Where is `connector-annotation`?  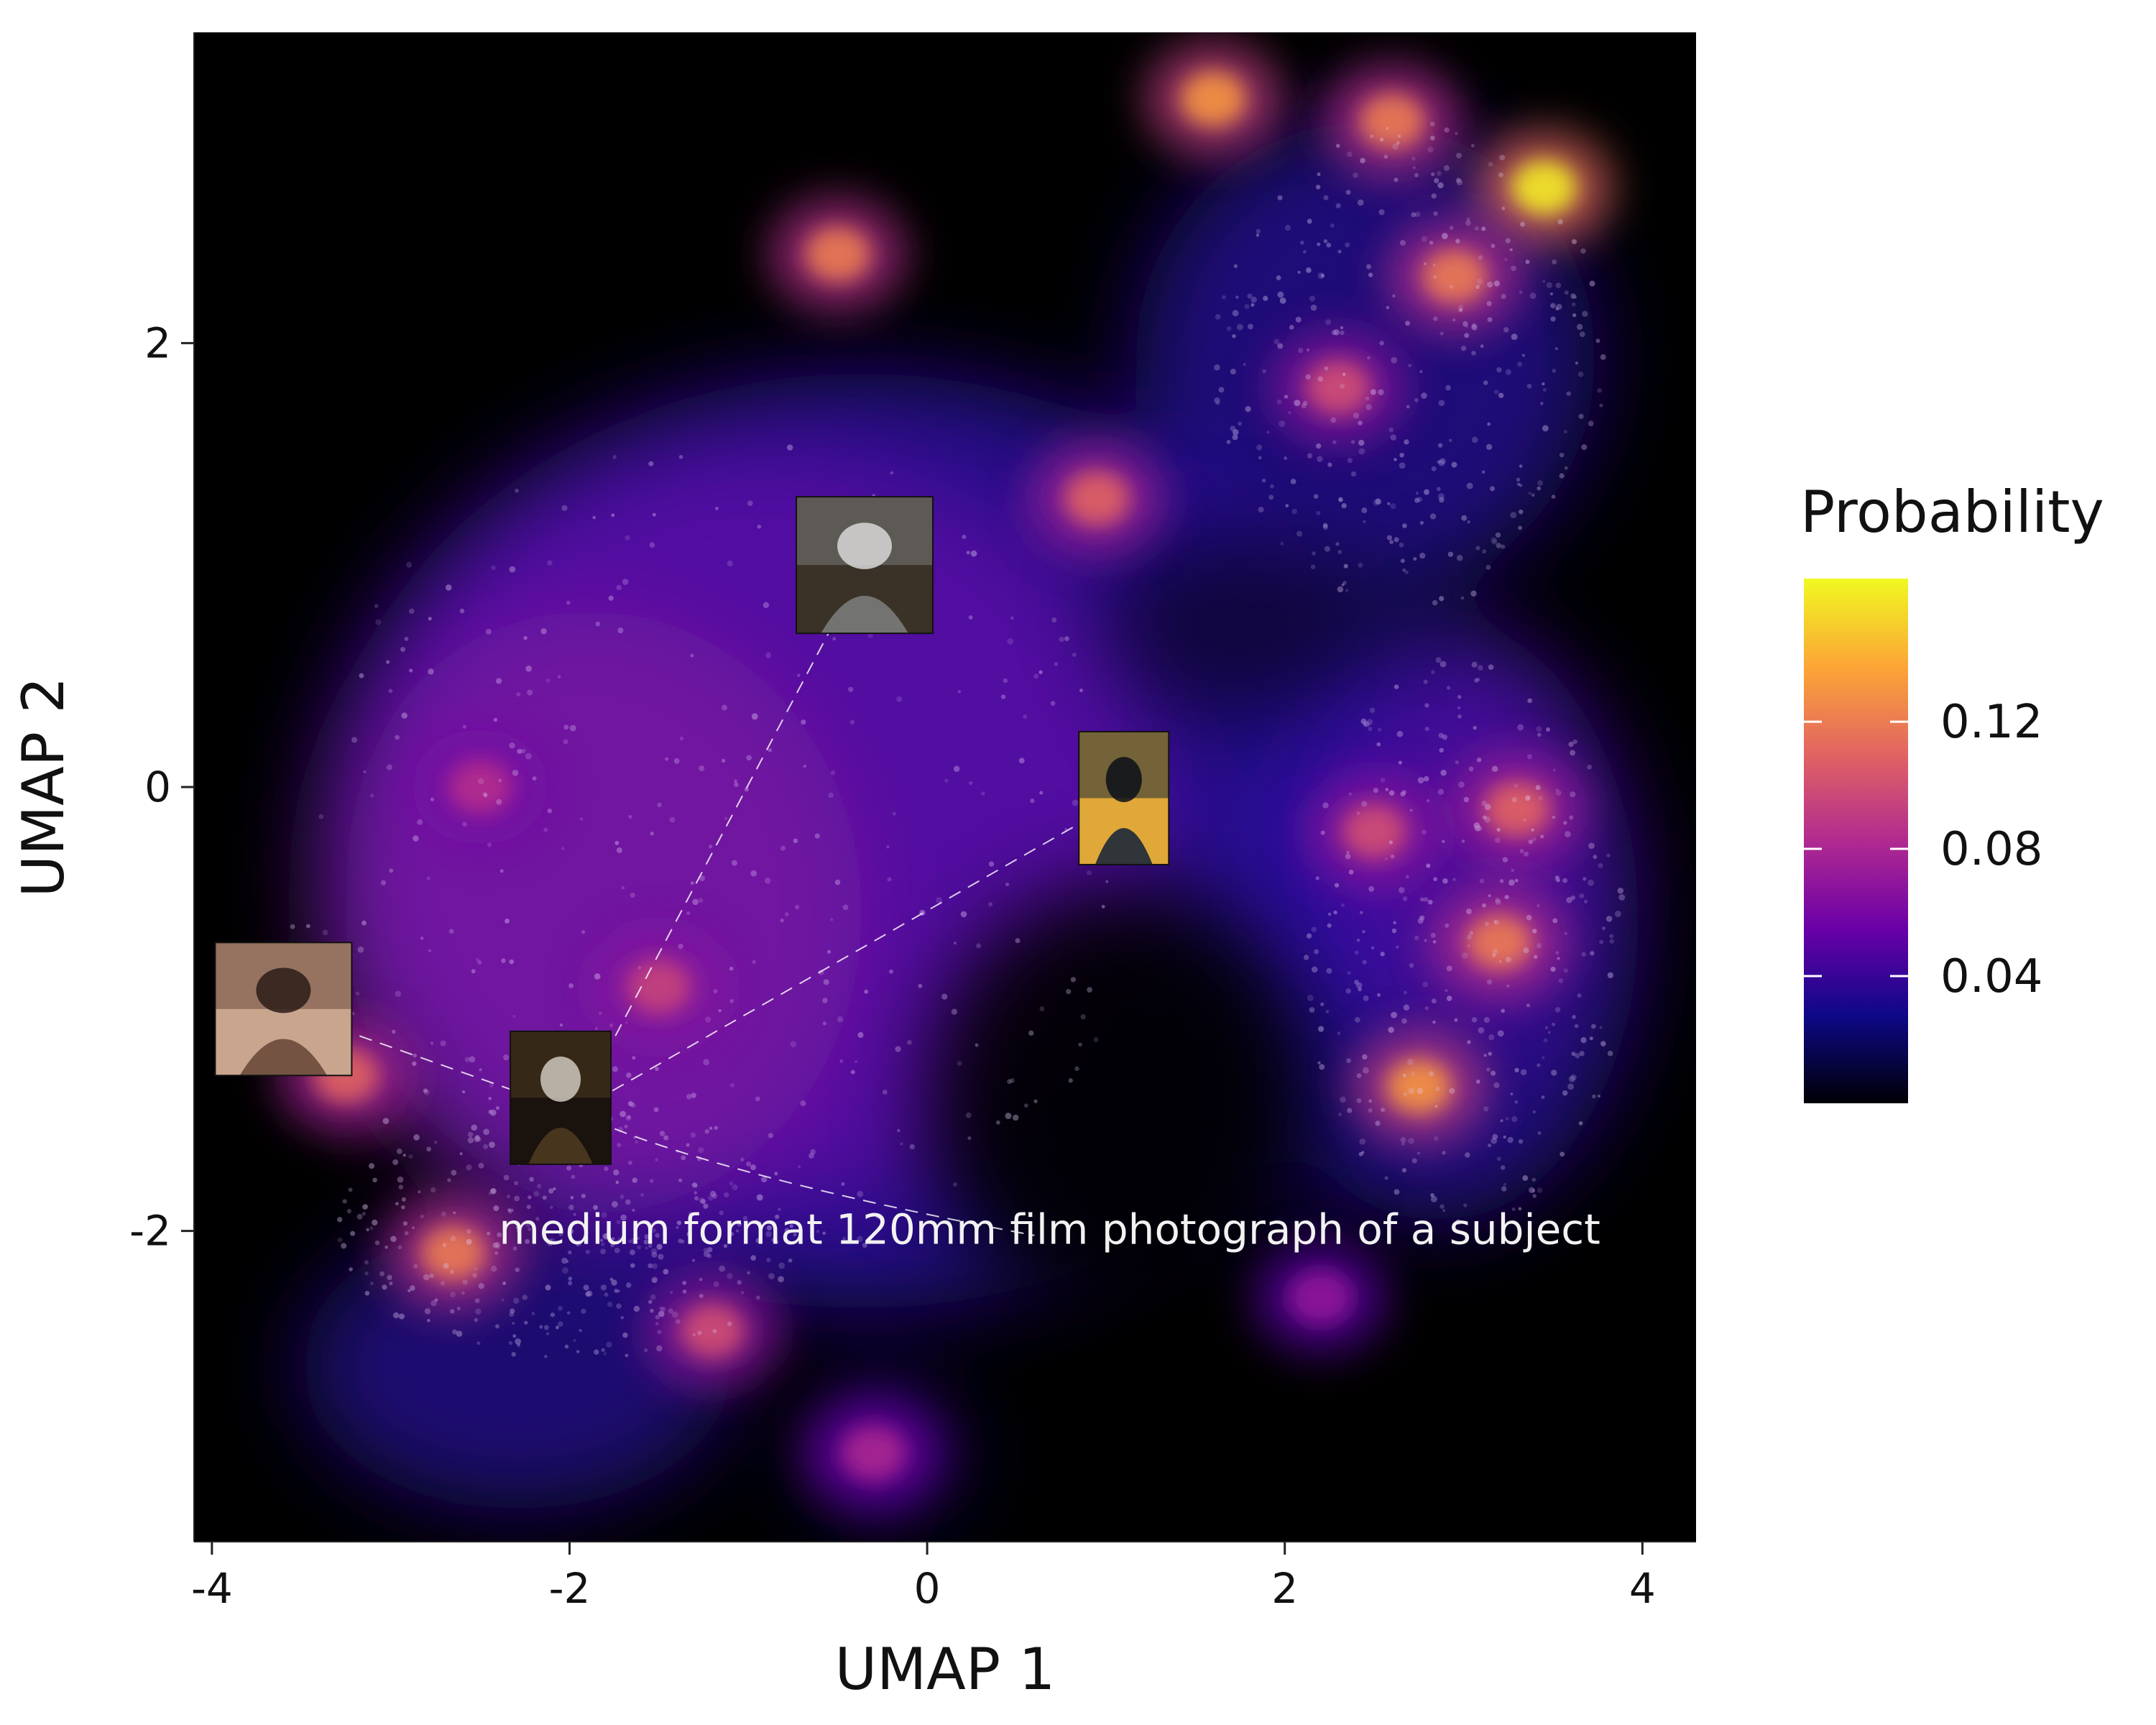 connector-annotation is located at coordinates (804, 1173).